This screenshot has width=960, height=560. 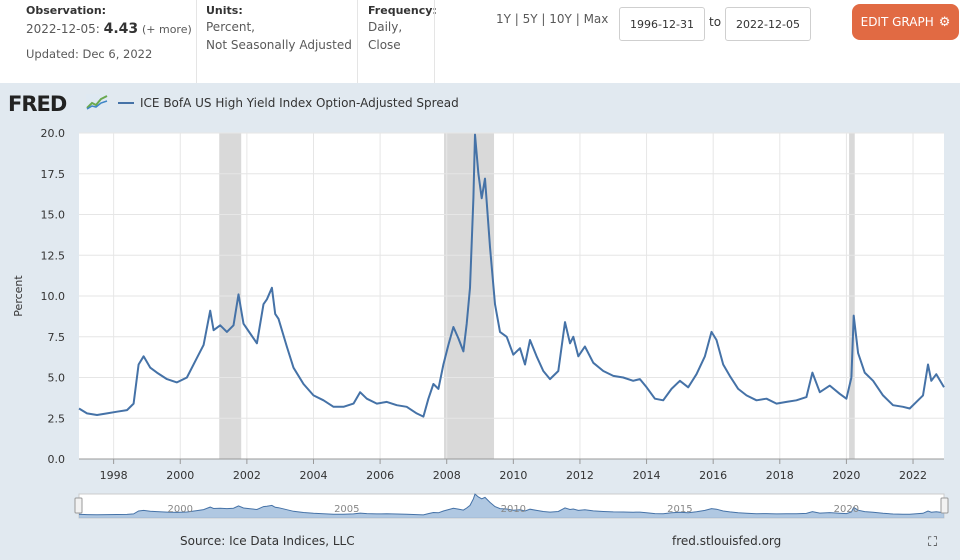 I want to click on y-tick-label: 2.5, so click(x=57, y=418).